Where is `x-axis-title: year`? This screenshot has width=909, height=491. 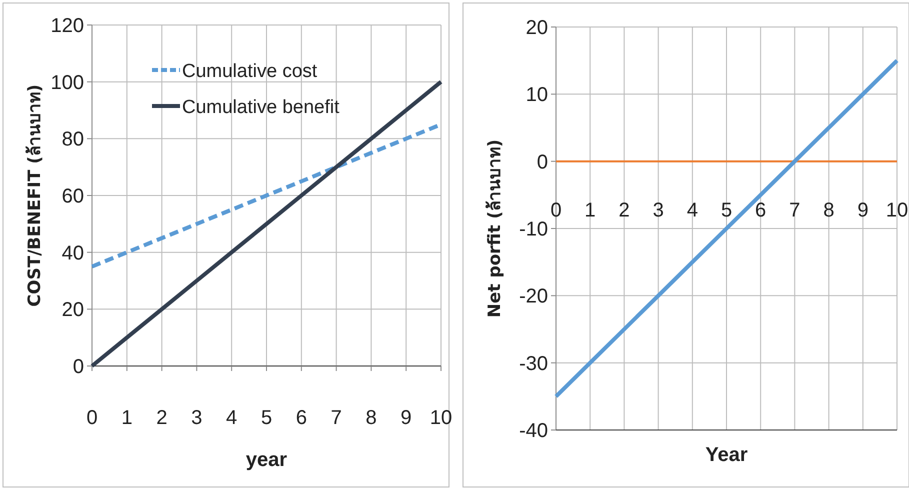
x-axis-title: year is located at coordinates (267, 460).